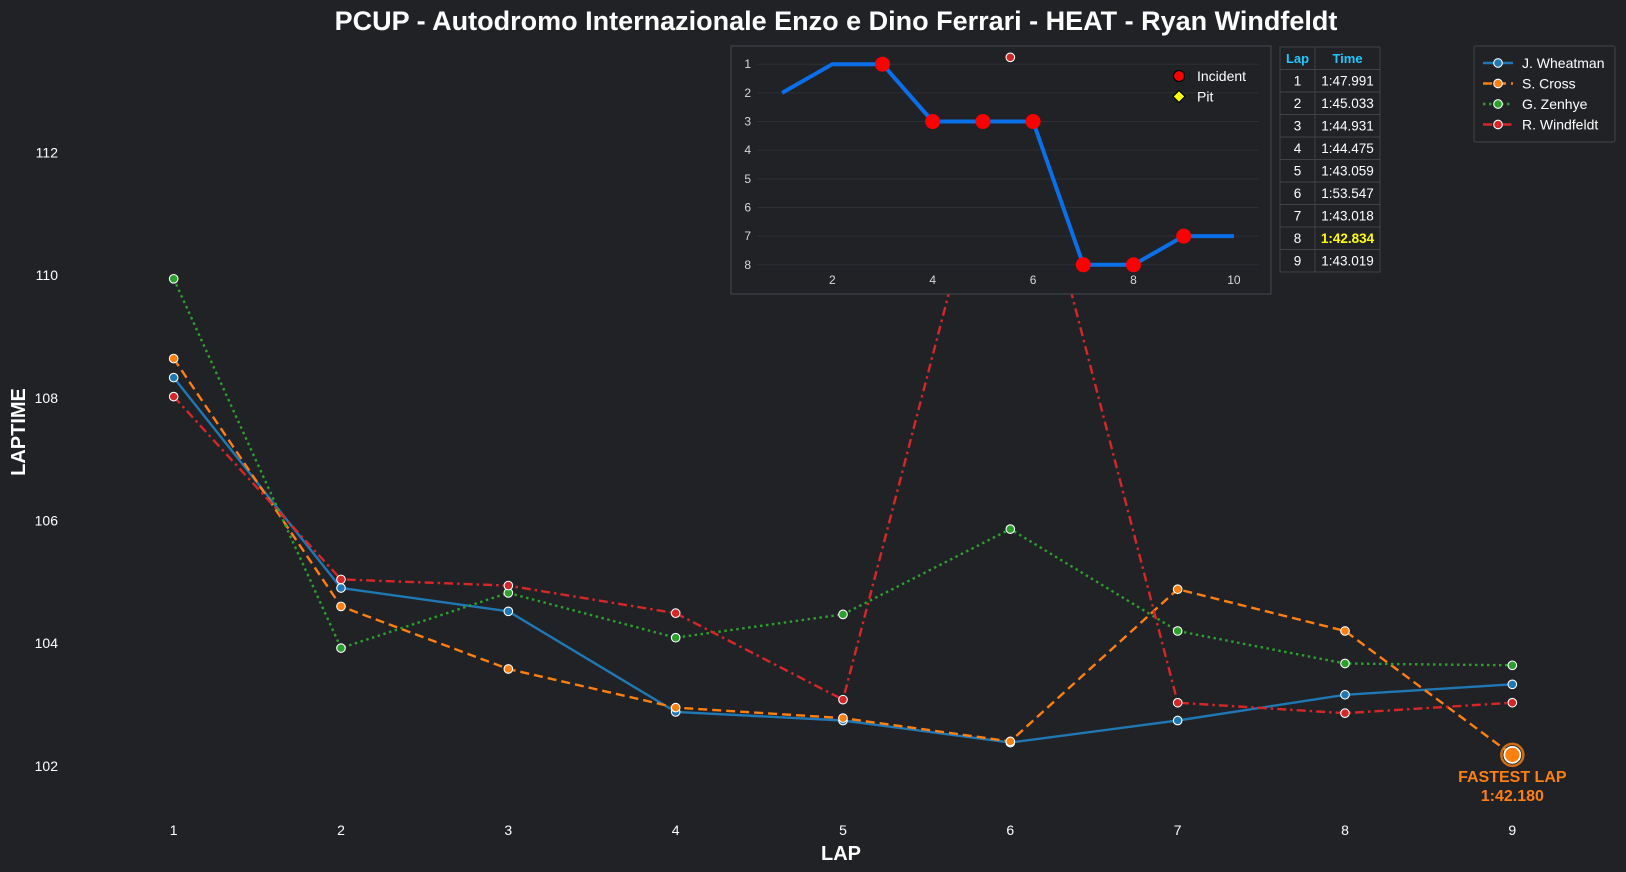 The width and height of the screenshot is (1626, 872). I want to click on y-tick-label: 106, so click(47, 521).